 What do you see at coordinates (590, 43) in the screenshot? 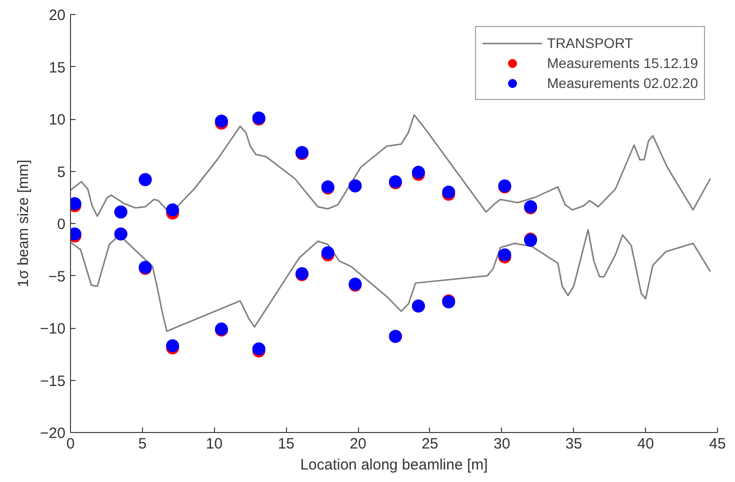
I see `legend-label: TRANSPORT` at bounding box center [590, 43].